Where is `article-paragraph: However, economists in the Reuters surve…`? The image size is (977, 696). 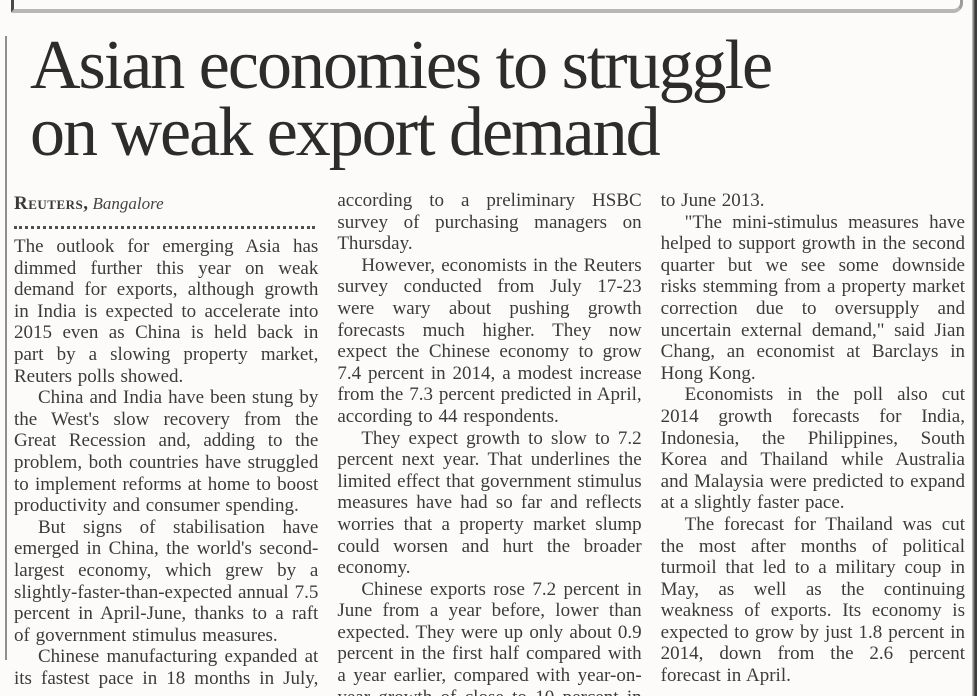 article-paragraph: However, economists in the Reuters surve… is located at coordinates (489, 340).